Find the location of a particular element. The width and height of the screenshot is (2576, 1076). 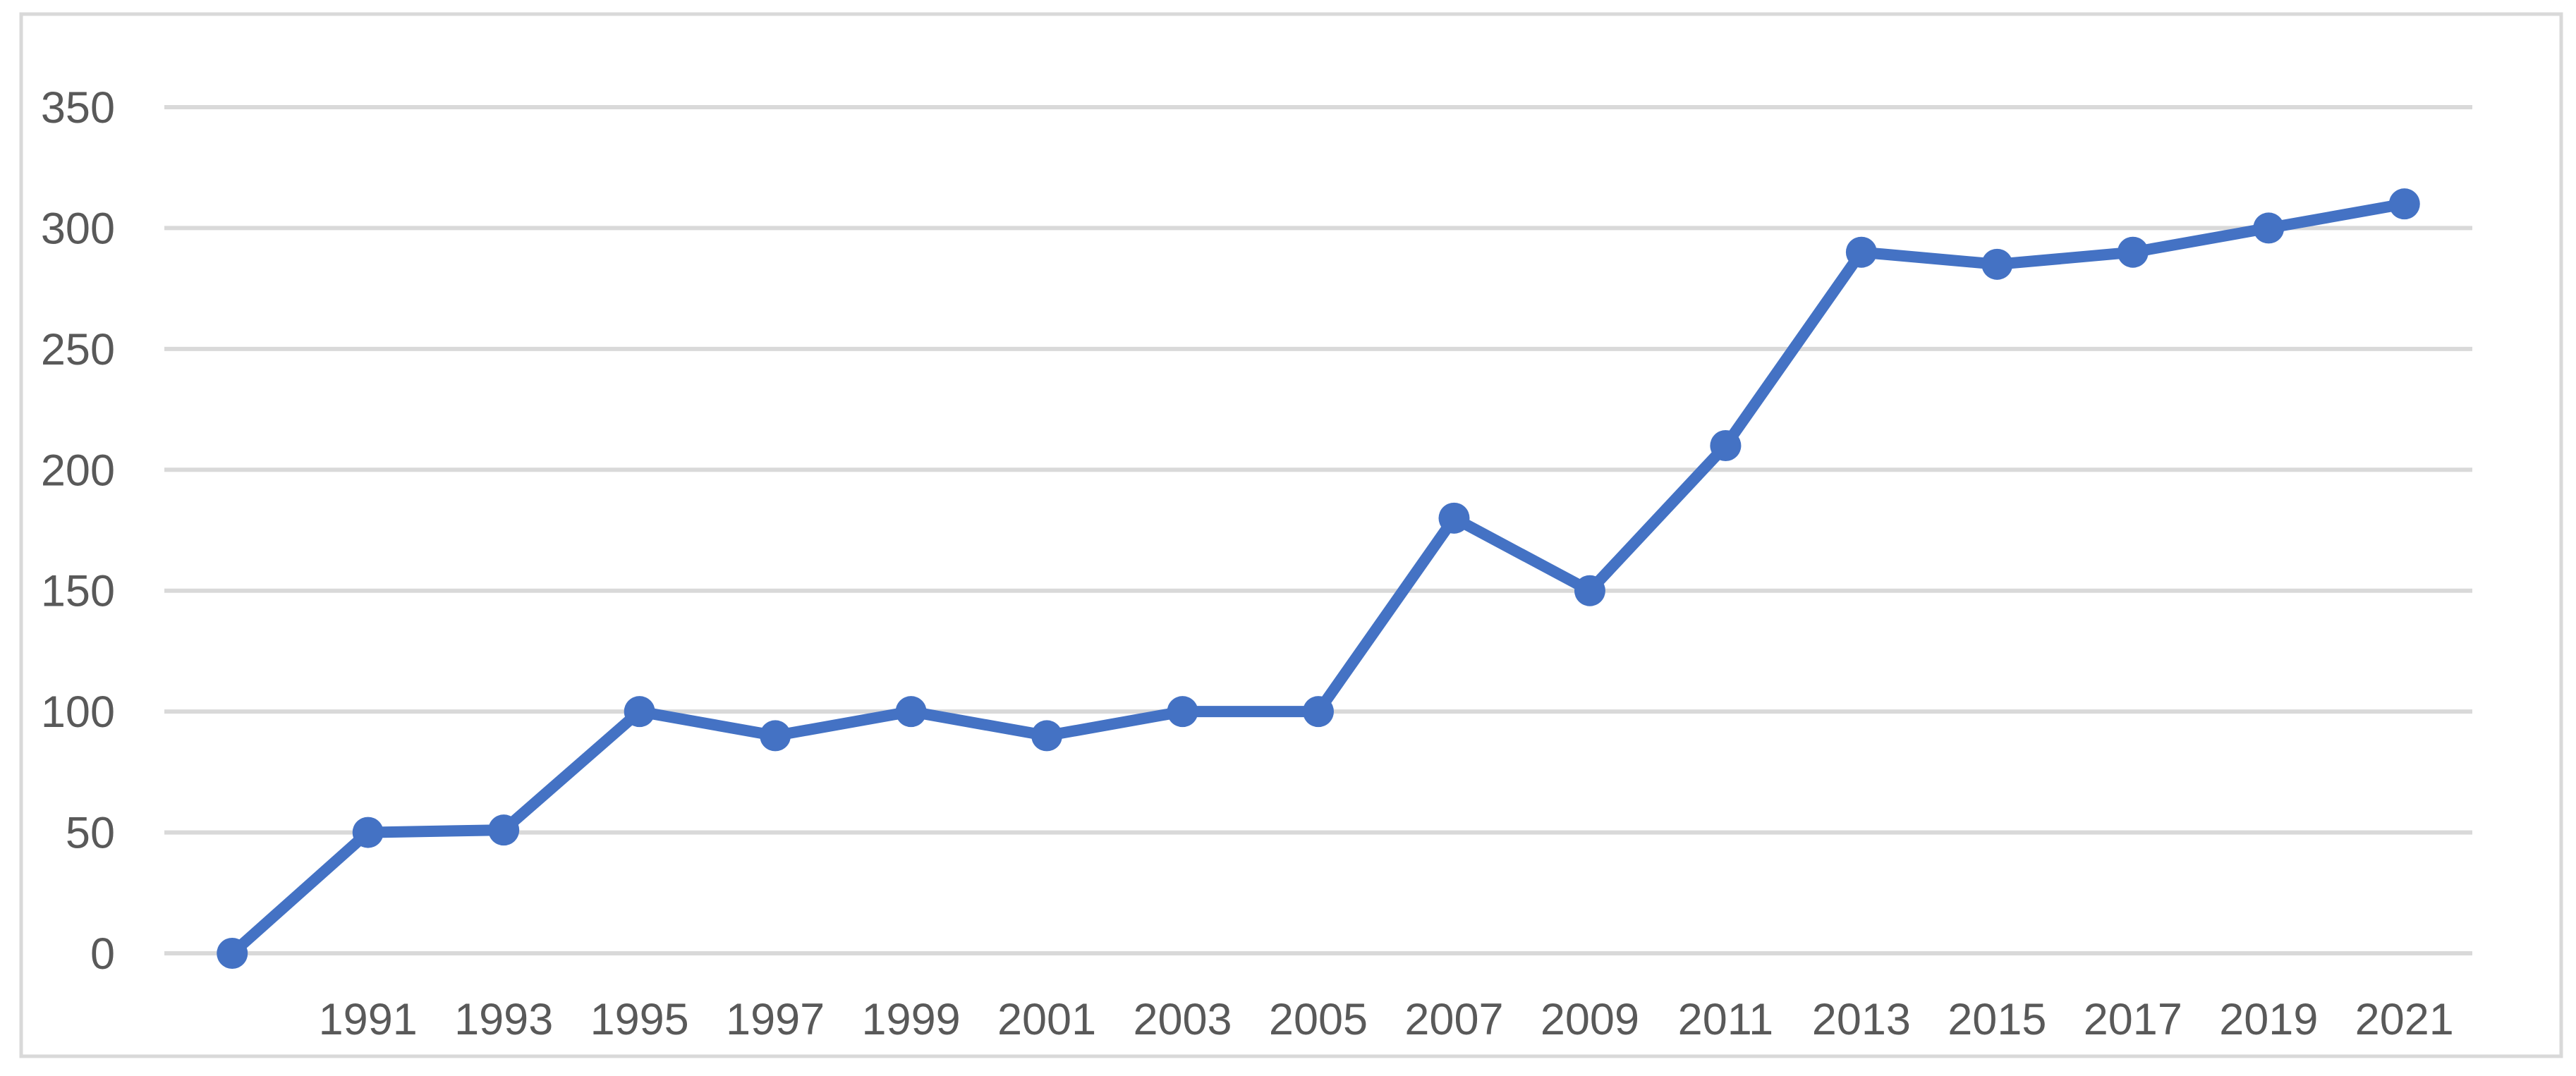

x-tick-label: 2007 is located at coordinates (1453, 1019).